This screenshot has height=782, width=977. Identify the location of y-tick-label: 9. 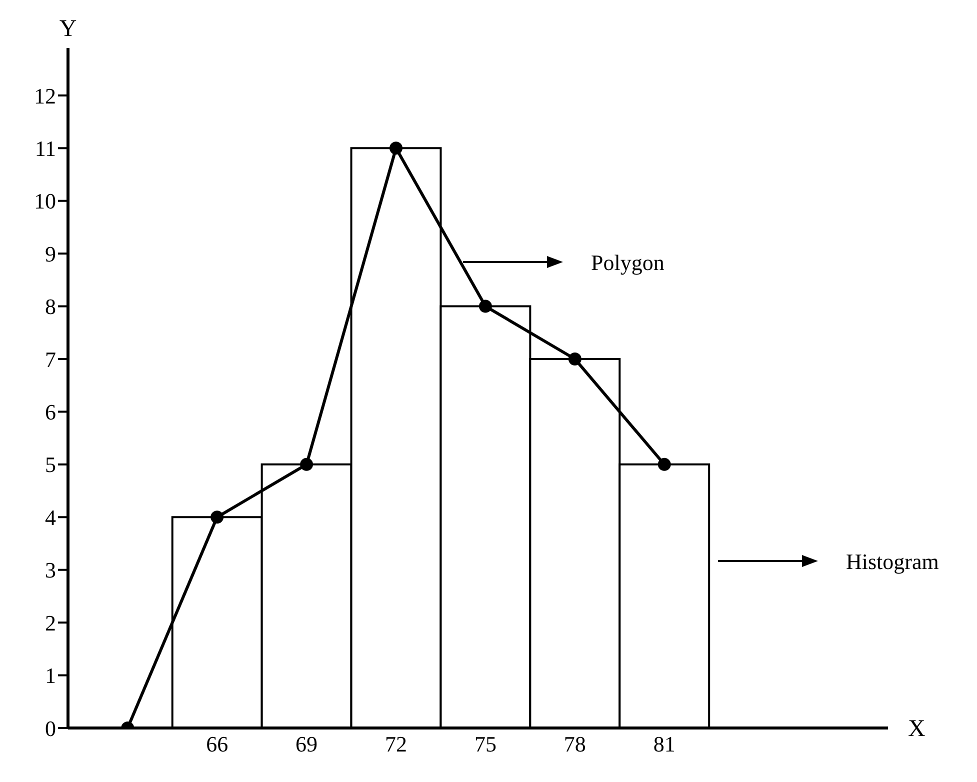
(50, 253).